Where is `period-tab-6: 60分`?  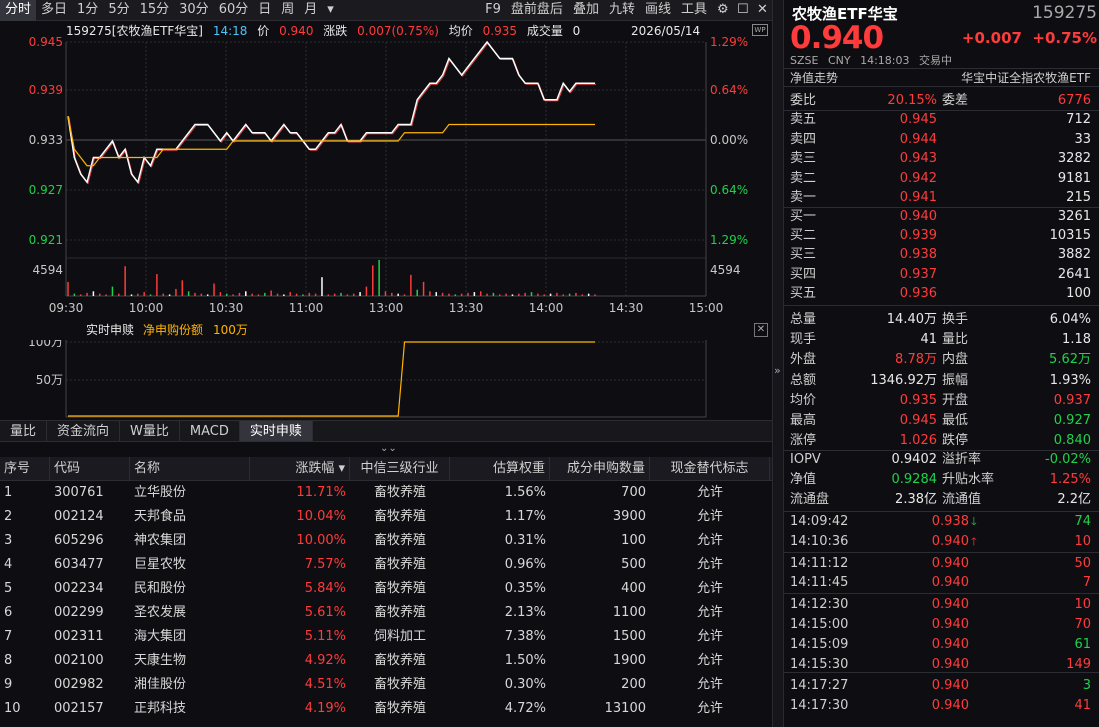
period-tab-6: 60分 is located at coordinates (233, 9).